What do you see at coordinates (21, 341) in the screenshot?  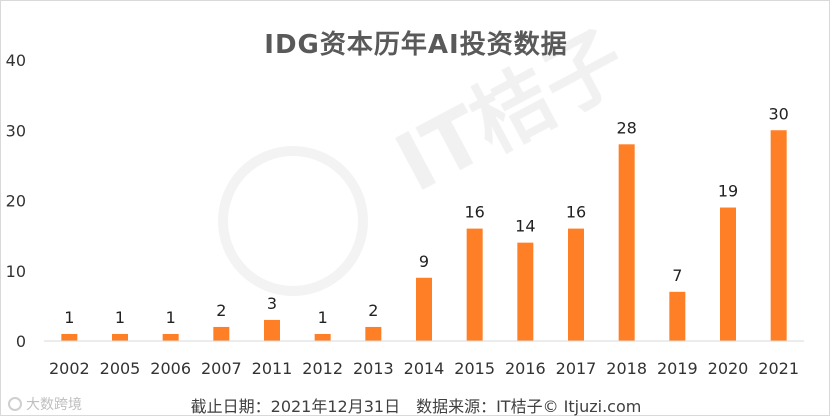 I see `y-tick-label: 0` at bounding box center [21, 341].